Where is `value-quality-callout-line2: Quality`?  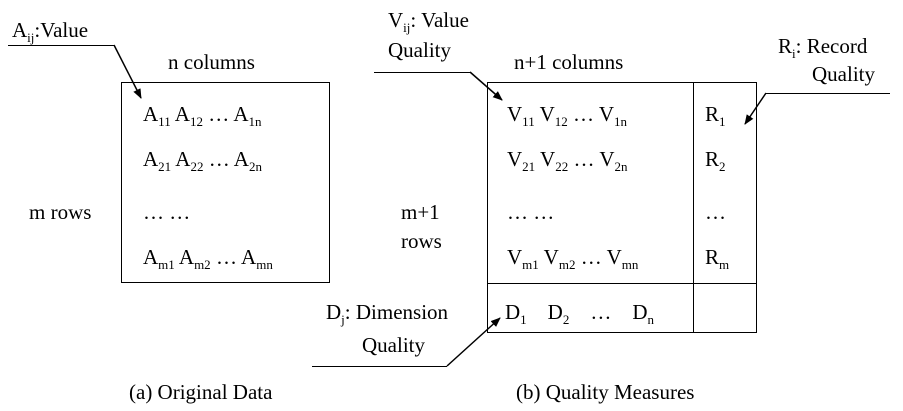
value-quality-callout-line2: Quality is located at coordinates (419, 50).